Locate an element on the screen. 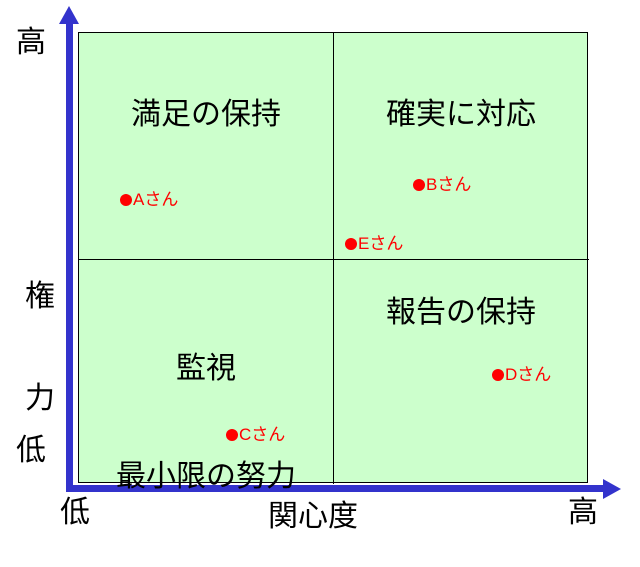 The width and height of the screenshot is (640, 567). quadrant-label-top-right: 確実に対応 is located at coordinates (461, 114).